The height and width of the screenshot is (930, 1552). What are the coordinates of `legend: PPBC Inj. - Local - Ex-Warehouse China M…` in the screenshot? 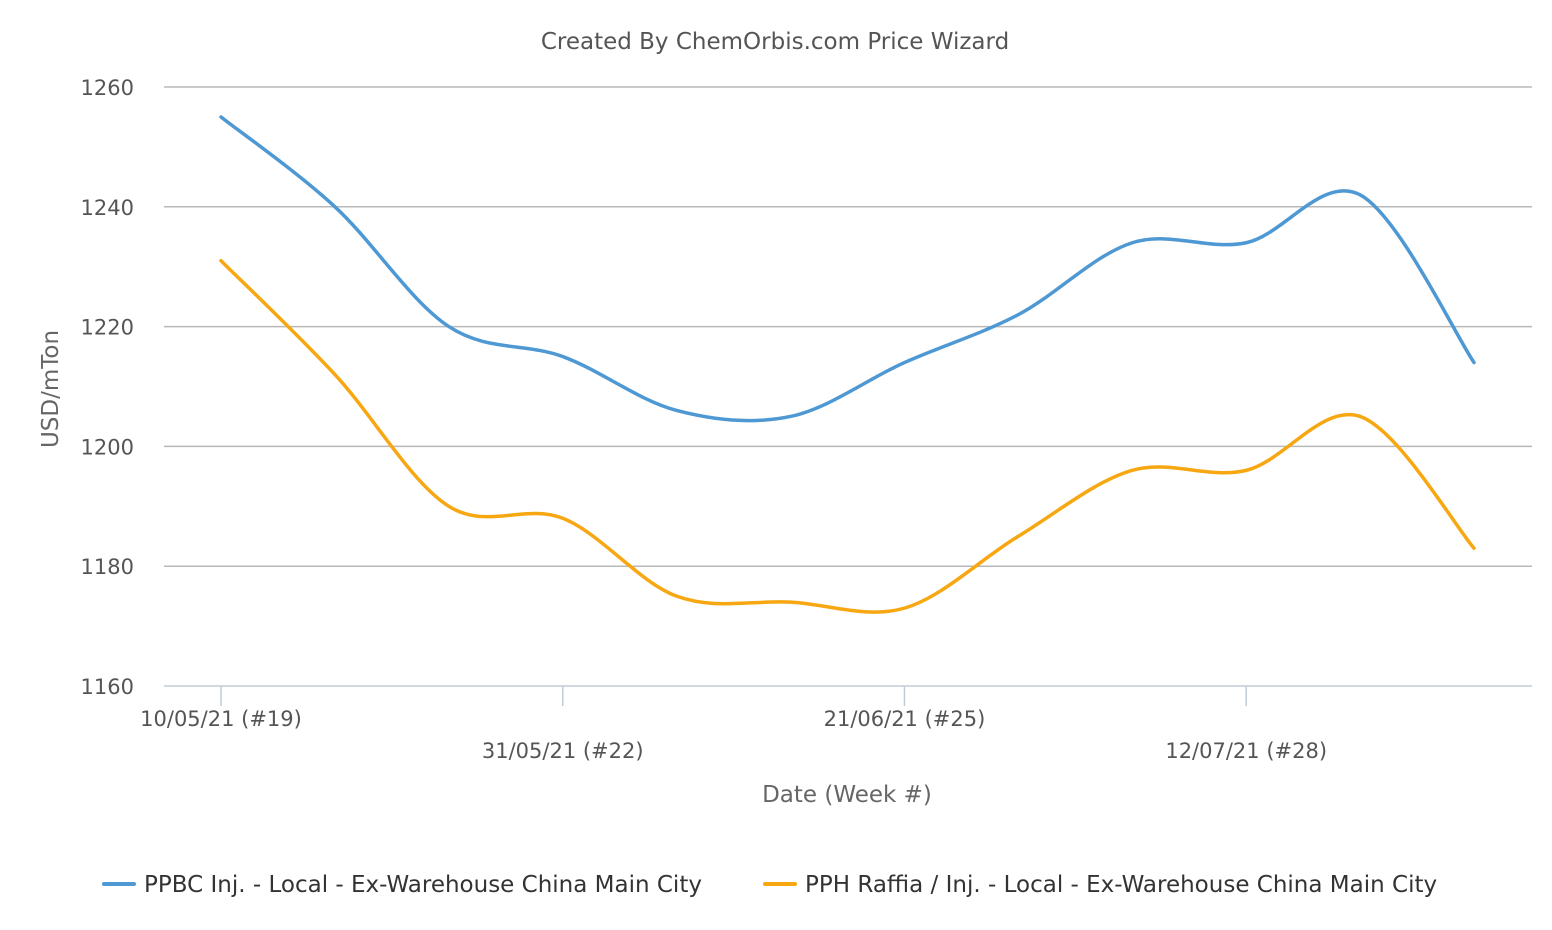 It's located at (769, 885).